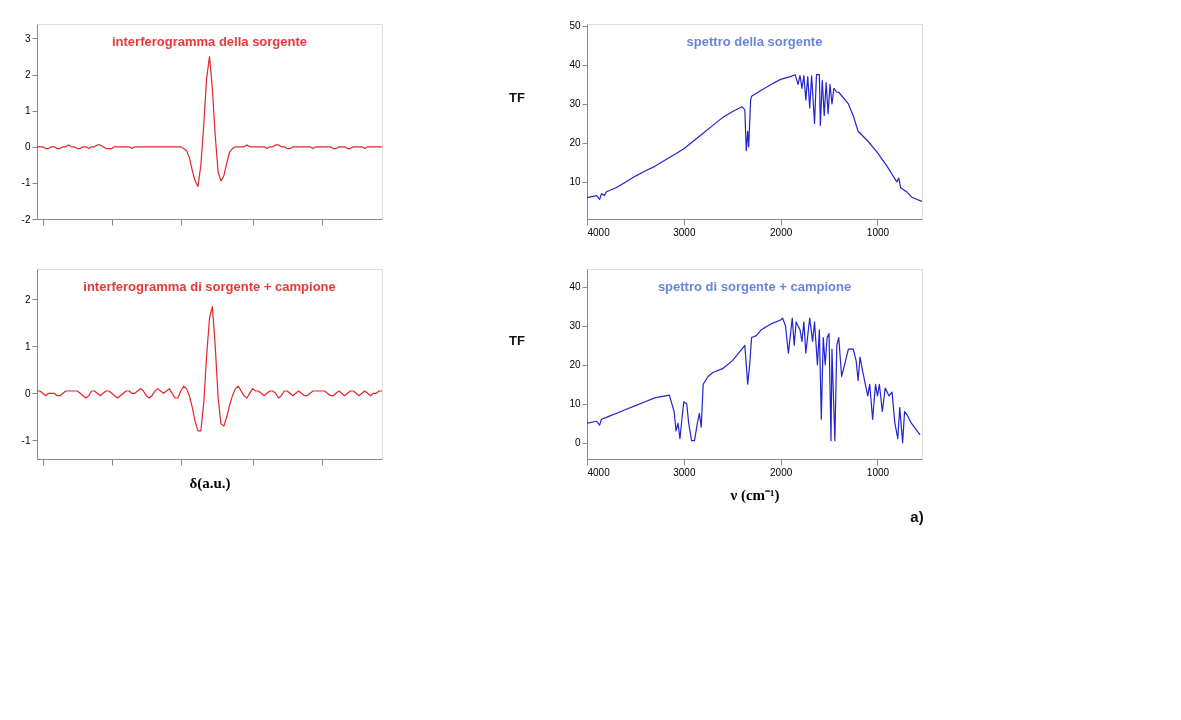 This screenshot has width=1181, height=720. I want to click on text: a), so click(917, 516).